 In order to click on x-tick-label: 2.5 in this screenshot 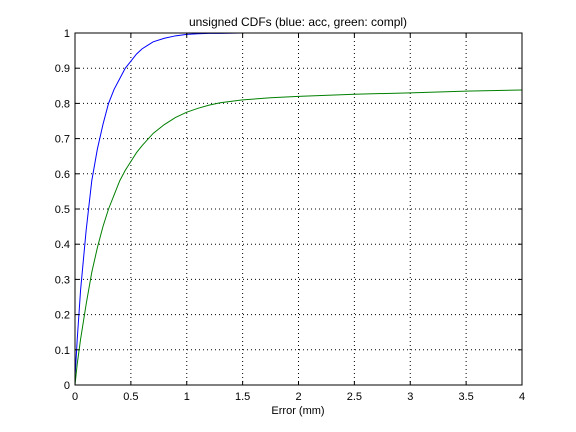, I will do `click(354, 397)`.